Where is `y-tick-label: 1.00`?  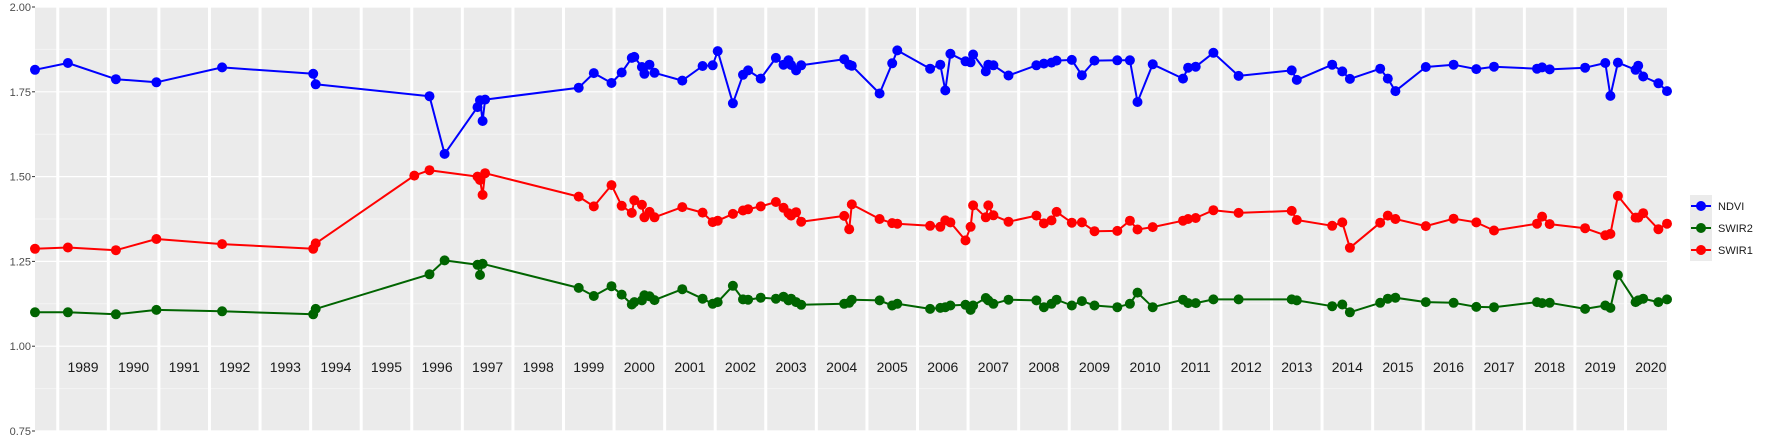 y-tick-label: 1.00 is located at coordinates (20, 347).